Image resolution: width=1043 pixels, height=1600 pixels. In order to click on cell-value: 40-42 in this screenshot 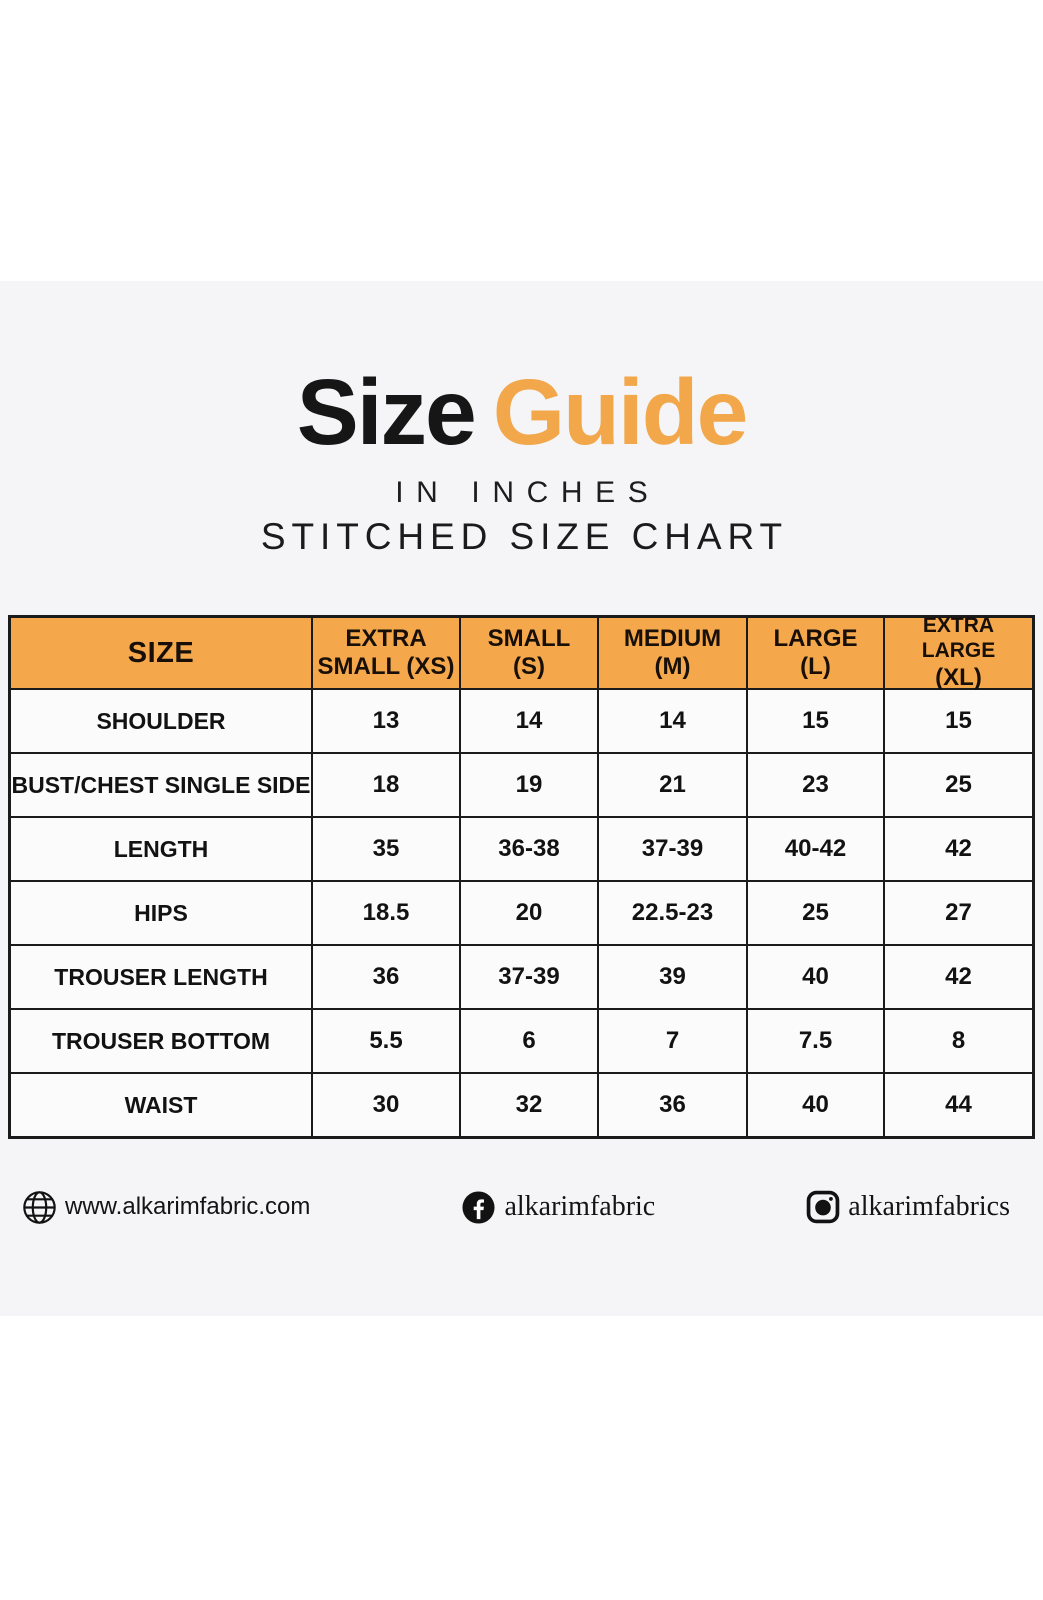, I will do `click(816, 850)`.